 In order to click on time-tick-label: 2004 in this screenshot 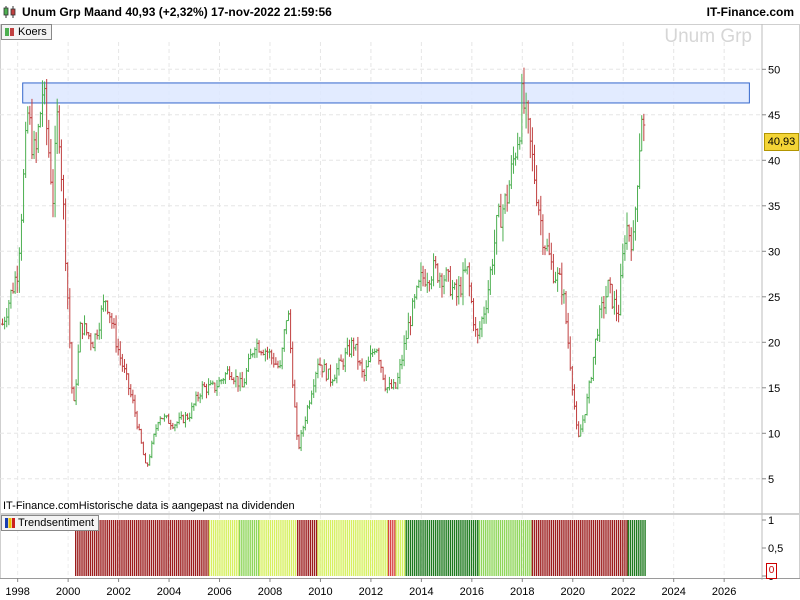, I will do `click(169, 592)`.